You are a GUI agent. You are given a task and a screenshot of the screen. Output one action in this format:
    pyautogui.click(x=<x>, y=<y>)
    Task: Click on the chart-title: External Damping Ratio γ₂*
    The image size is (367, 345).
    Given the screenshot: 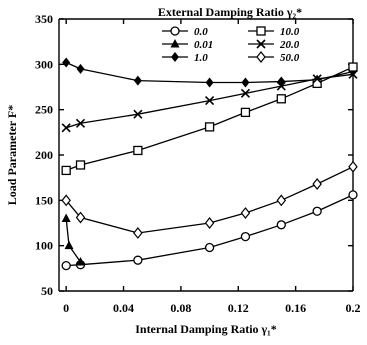 What is the action you would take?
    pyautogui.click(x=230, y=12)
    